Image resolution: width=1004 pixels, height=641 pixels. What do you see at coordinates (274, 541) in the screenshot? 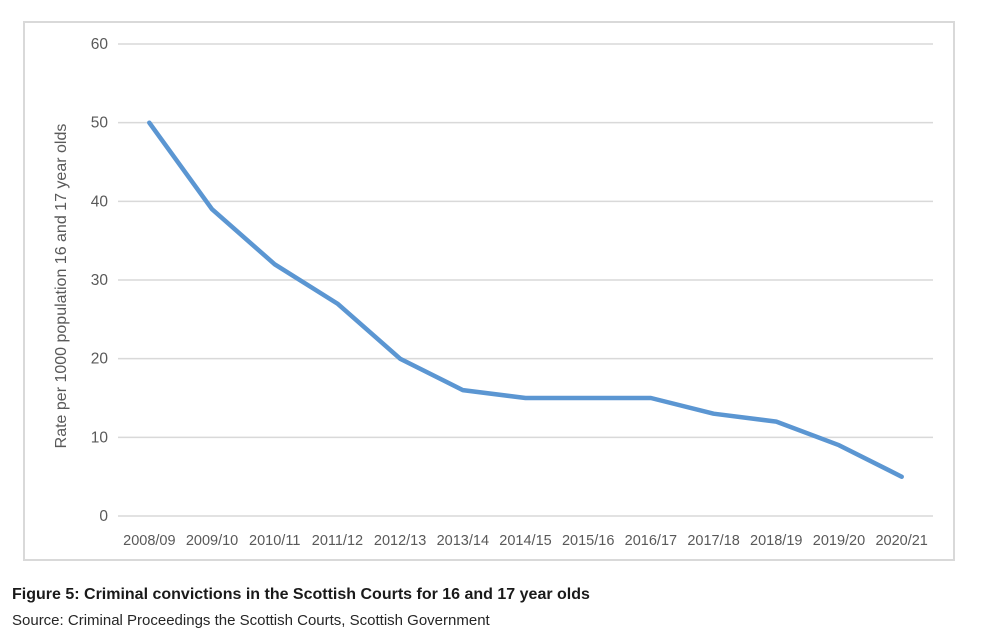
I see `x-tick-label: 2010/11` at bounding box center [274, 541].